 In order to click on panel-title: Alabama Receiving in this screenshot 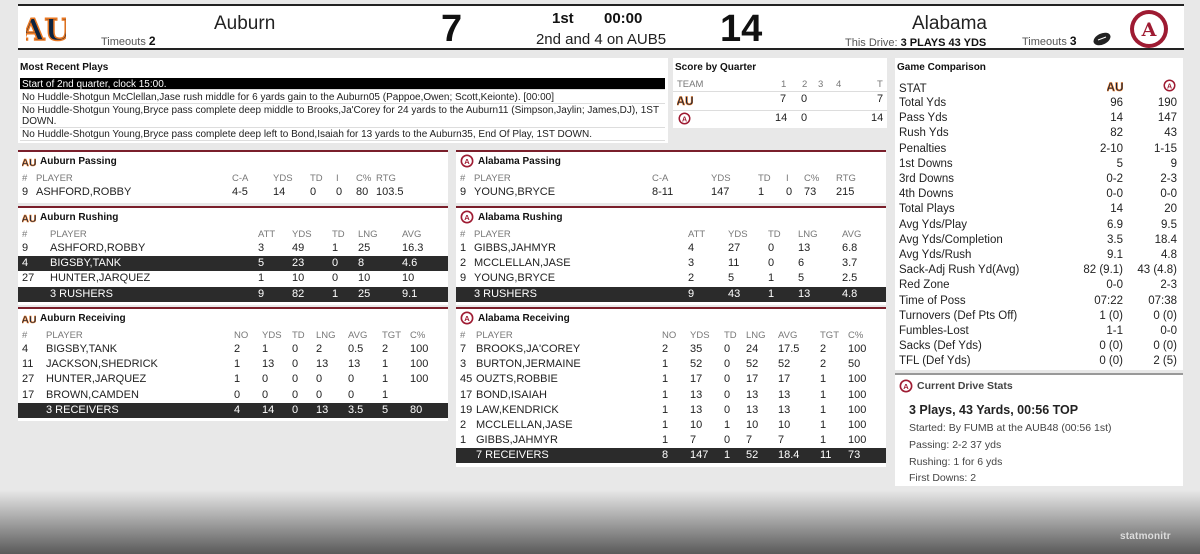, I will do `click(524, 318)`.